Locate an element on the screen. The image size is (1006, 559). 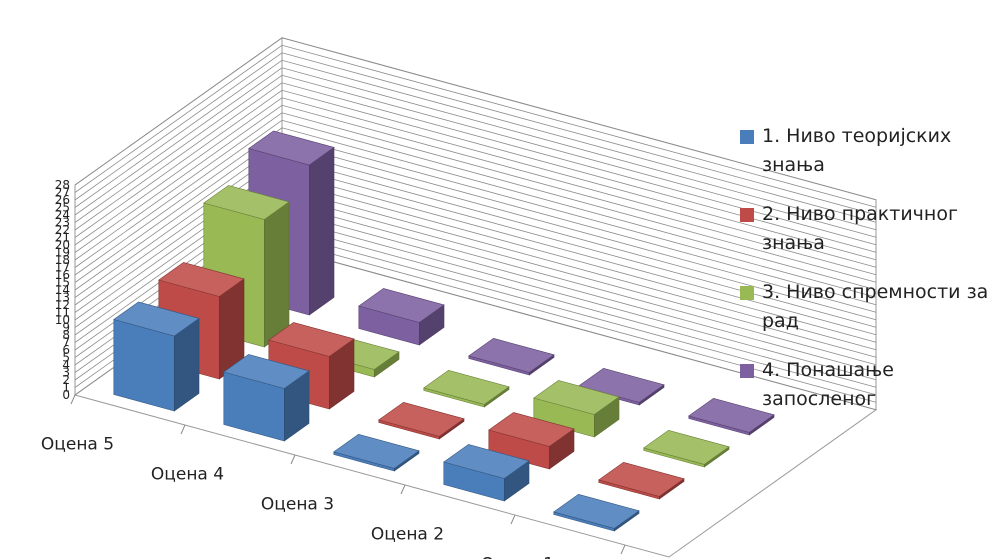
y-tick-label: 2 is located at coordinates (66, 380).